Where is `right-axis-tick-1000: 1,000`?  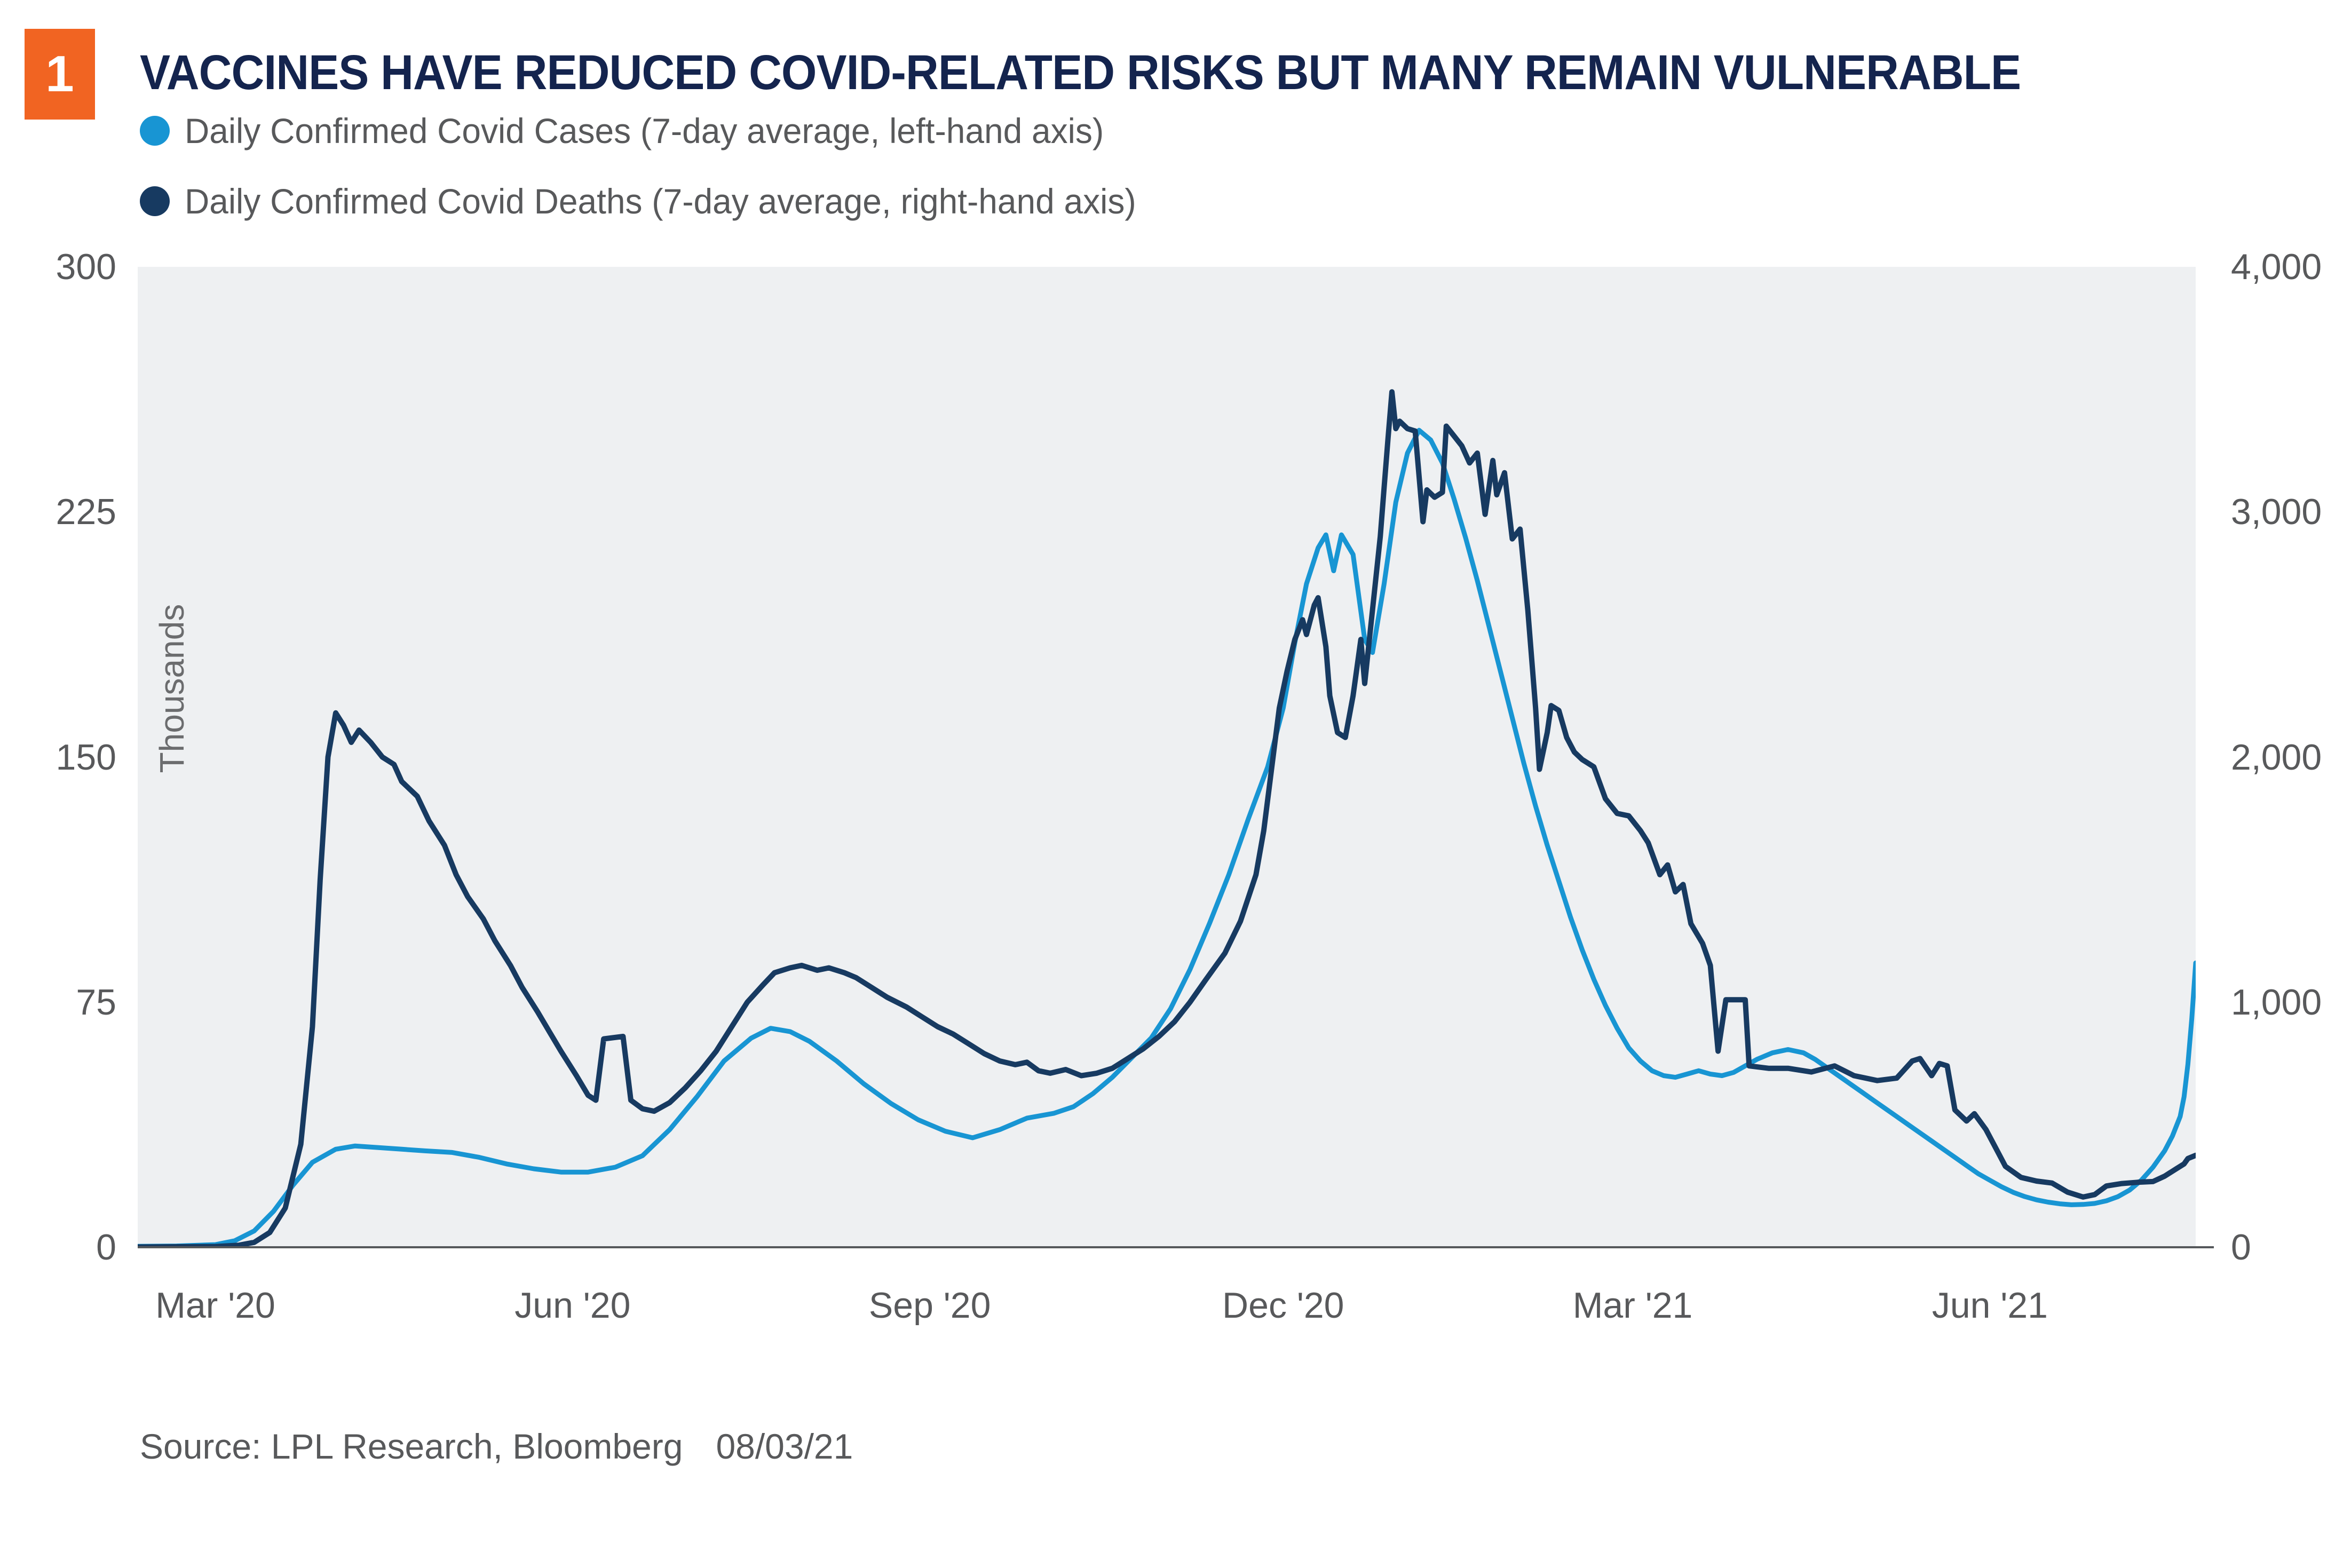 right-axis-tick-1000: 1,000 is located at coordinates (2276, 1002).